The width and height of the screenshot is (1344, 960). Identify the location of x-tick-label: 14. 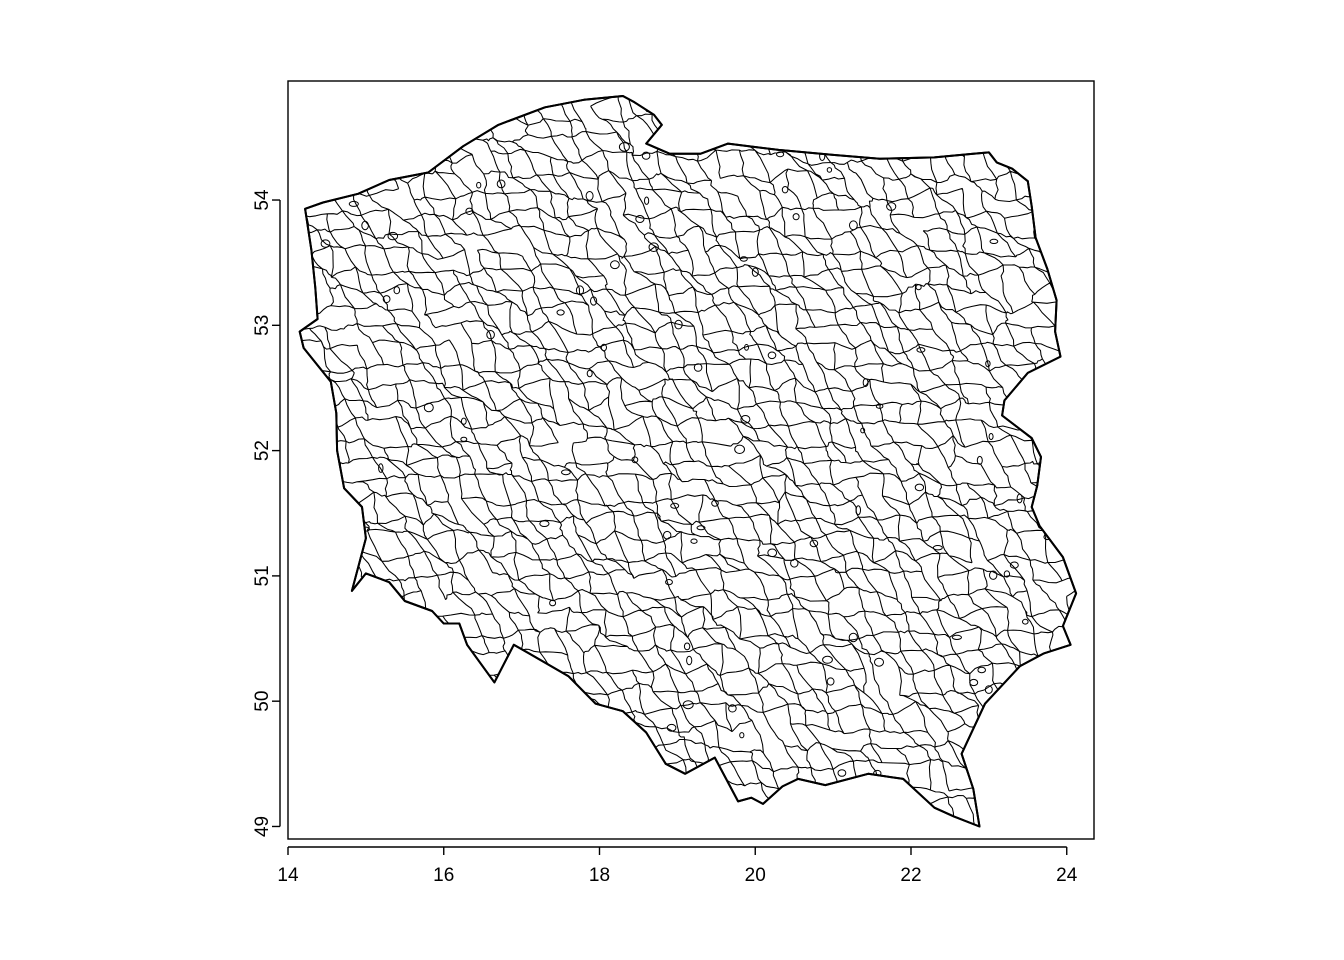
(288, 875).